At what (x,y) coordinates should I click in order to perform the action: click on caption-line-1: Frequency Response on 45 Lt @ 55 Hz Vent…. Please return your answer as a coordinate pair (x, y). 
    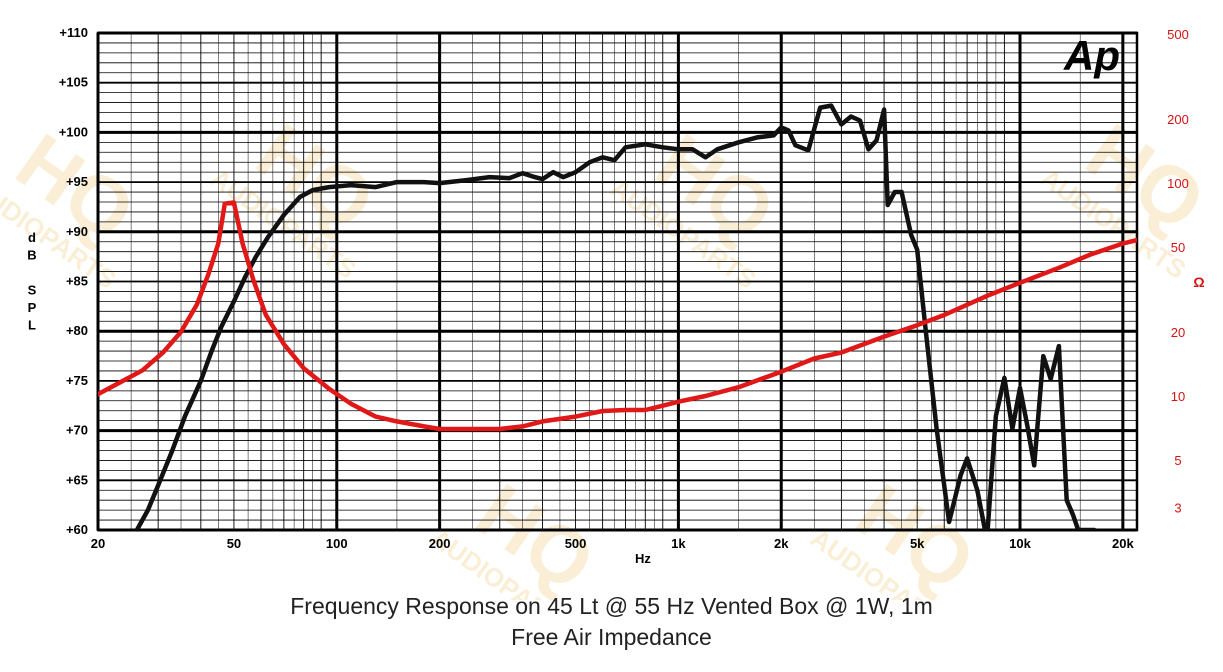
    Looking at the image, I should click on (611, 606).